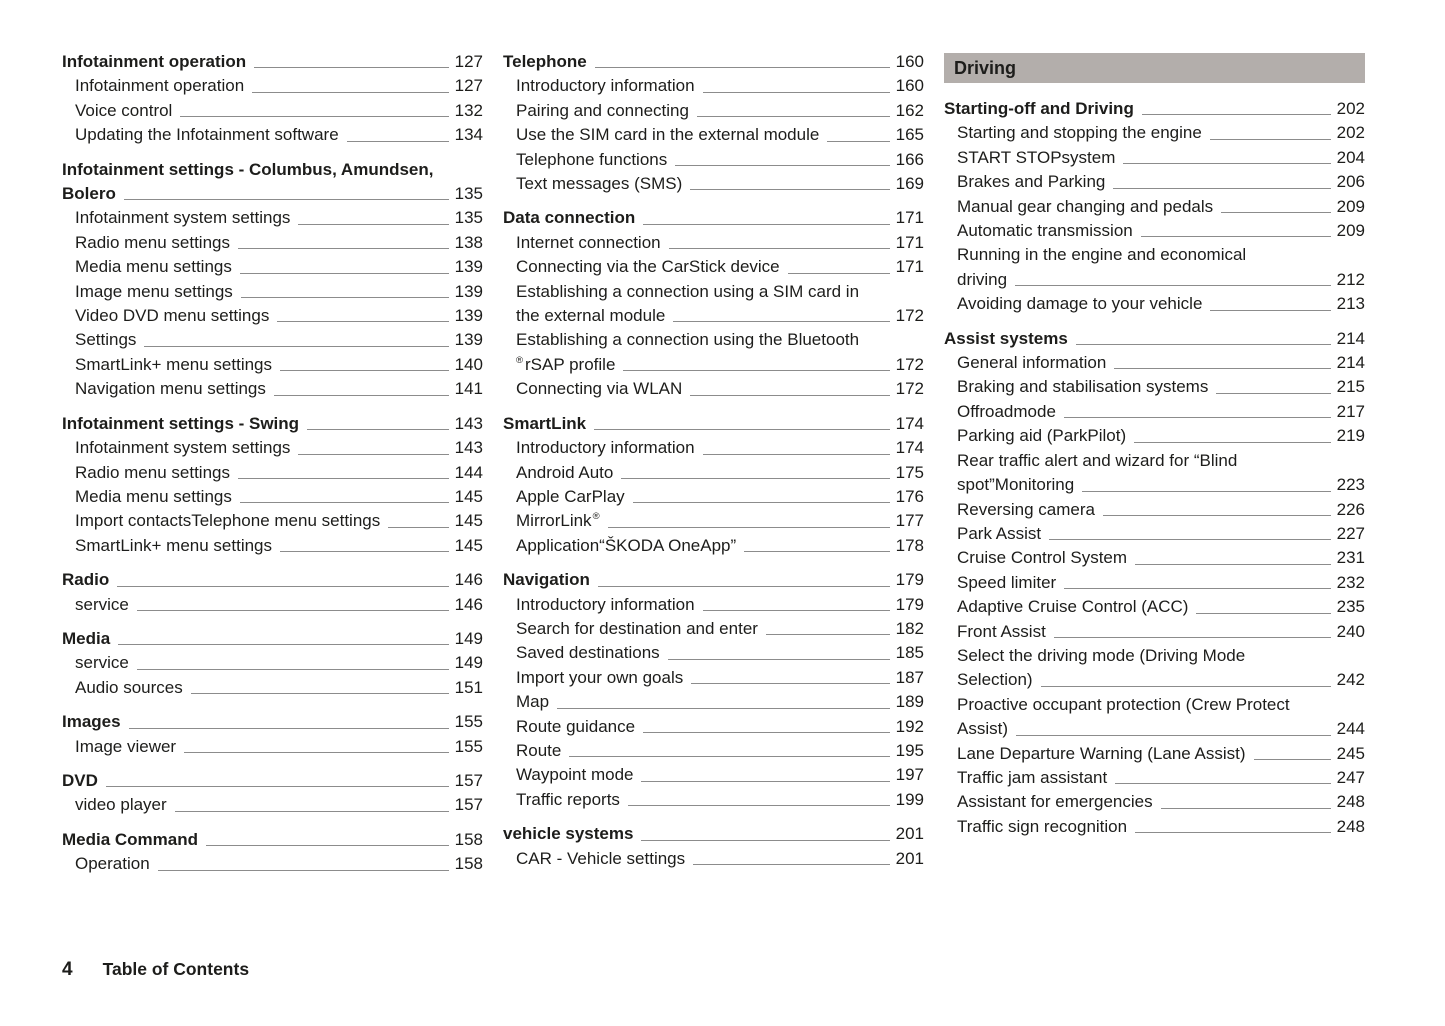 This screenshot has width=1445, height=1026. I want to click on toc-entry: Reversing camera 226, so click(1154, 510).